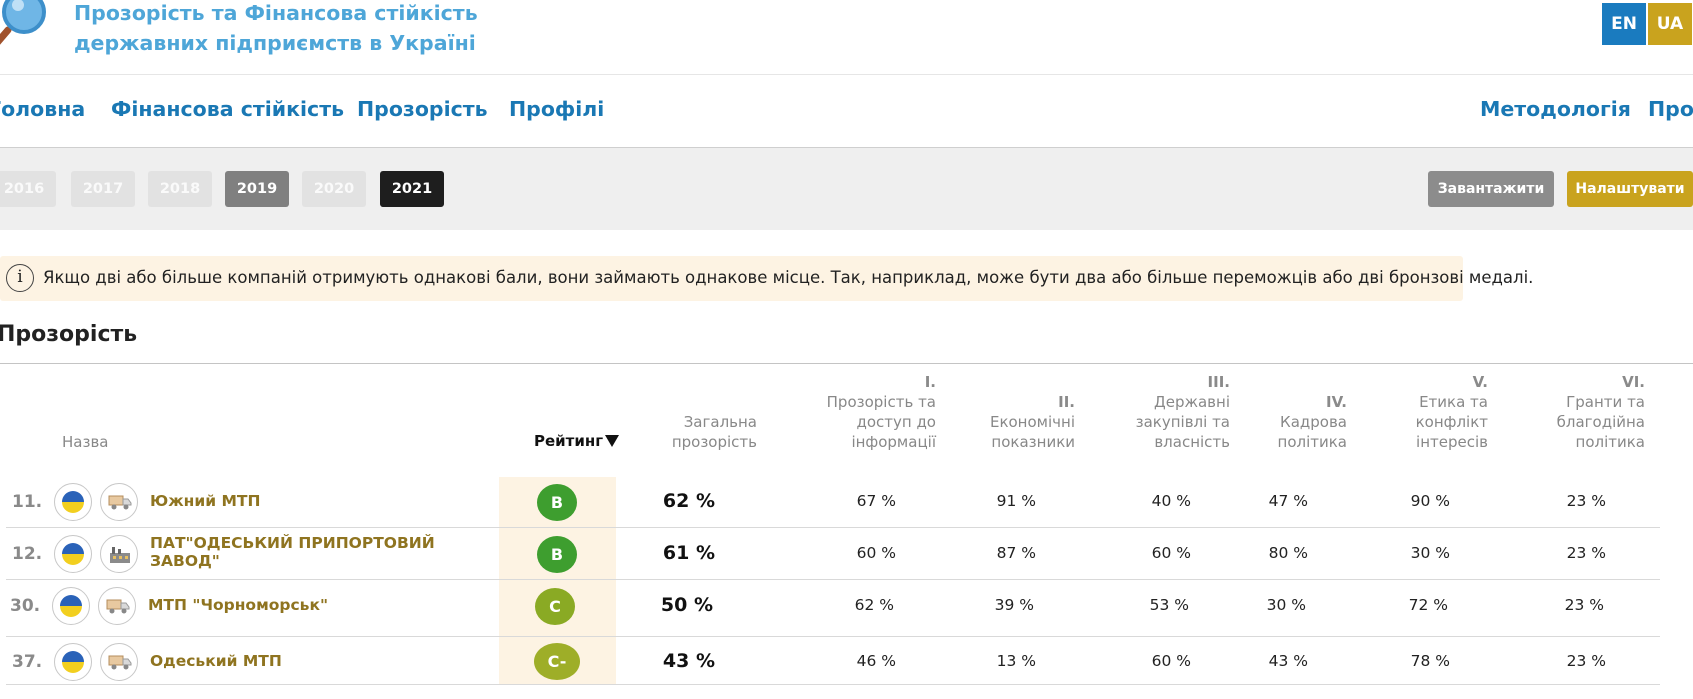  I want to click on column-header-info-access: I. Прозорість та доступ до інформації, so click(881, 412).